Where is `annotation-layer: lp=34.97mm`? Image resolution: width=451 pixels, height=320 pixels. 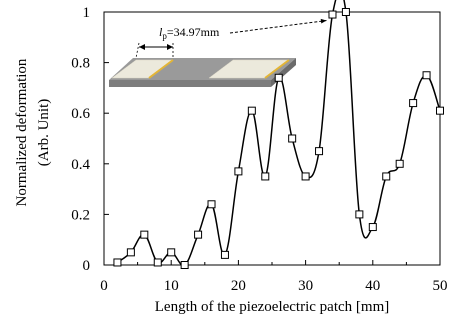
annotation-layer: lp=34.97mm is located at coordinates (243, 29).